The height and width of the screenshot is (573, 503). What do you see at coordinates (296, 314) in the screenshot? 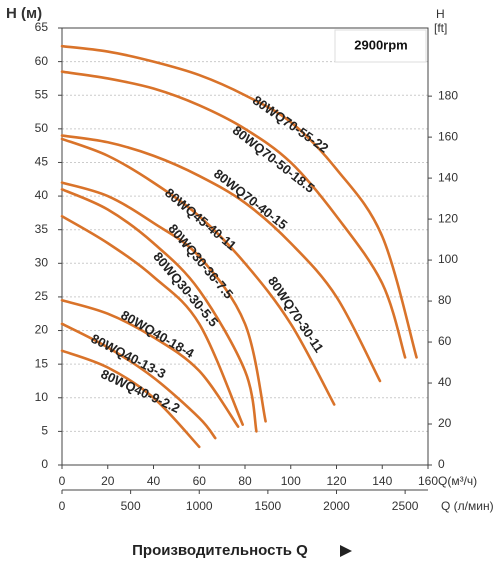
I see `curve-label: 80WQ70-30-11` at bounding box center [296, 314].